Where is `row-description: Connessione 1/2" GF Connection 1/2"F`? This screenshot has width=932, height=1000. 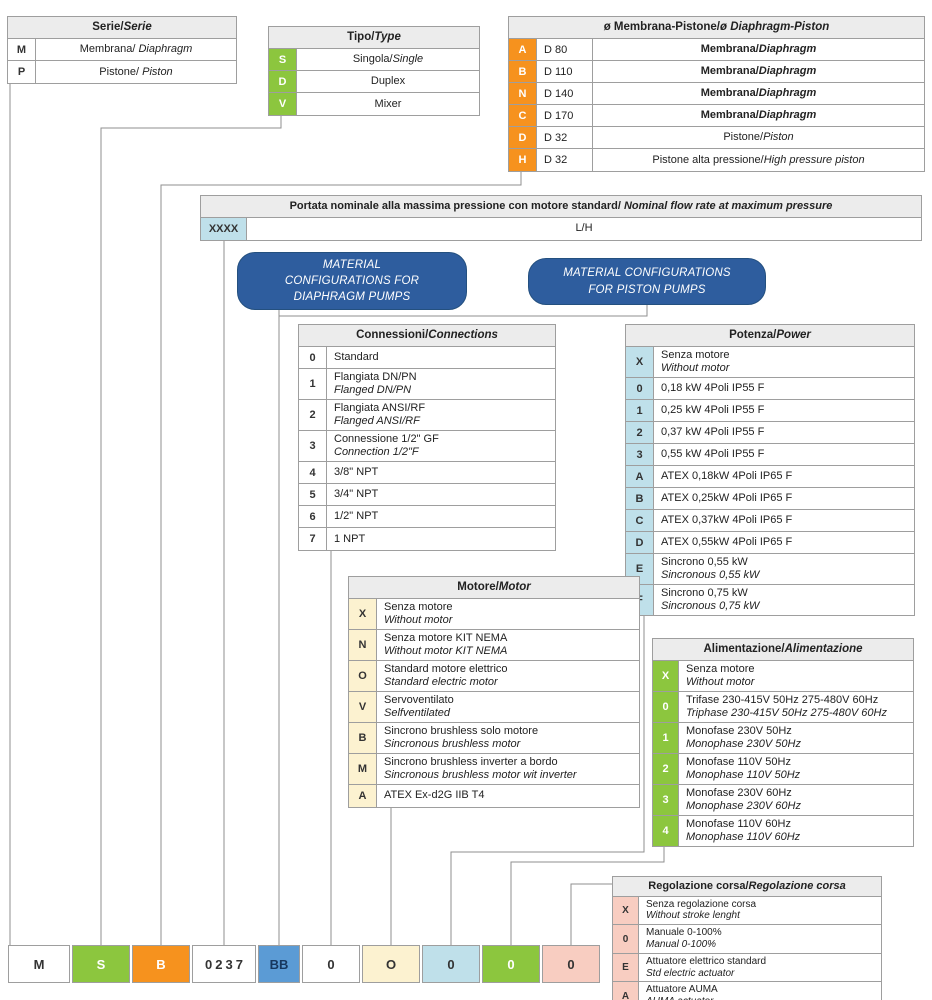
row-description: Connessione 1/2" GF Connection 1/2"F is located at coordinates (441, 446).